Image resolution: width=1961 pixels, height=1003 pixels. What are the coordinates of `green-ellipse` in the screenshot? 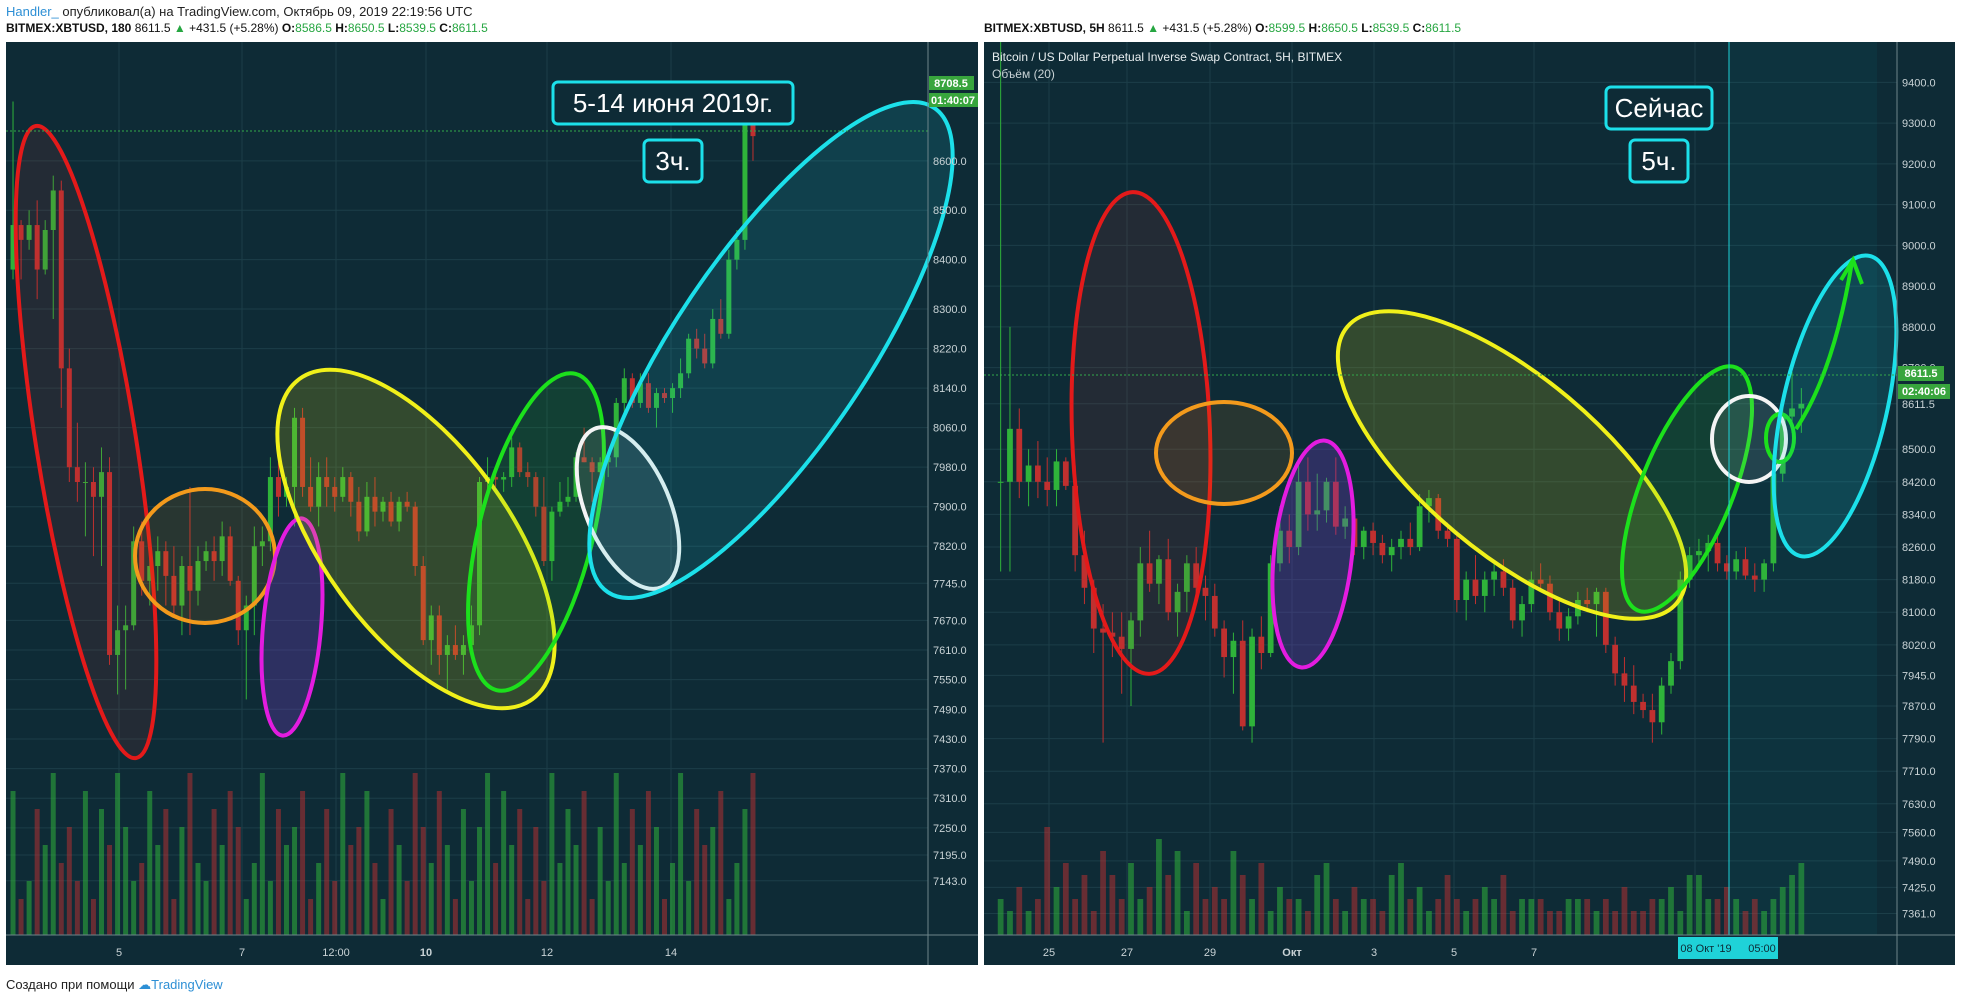 It's located at (1687, 489).